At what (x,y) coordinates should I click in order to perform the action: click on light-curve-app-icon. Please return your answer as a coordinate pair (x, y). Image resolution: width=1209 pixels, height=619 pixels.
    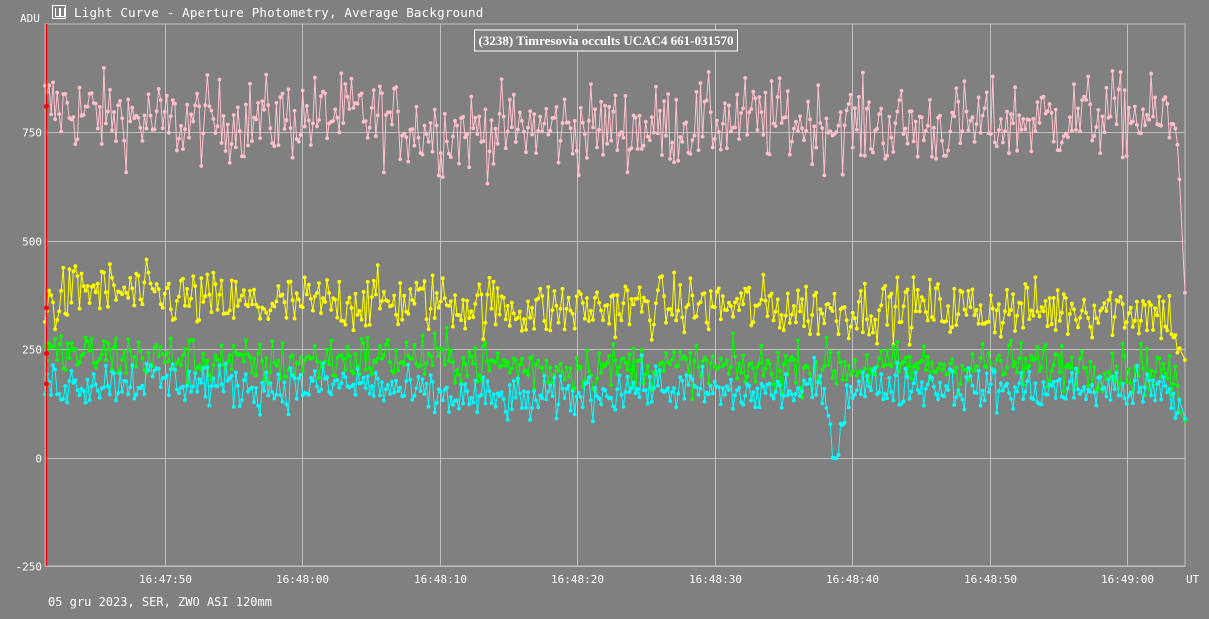
    Looking at the image, I should click on (59, 12).